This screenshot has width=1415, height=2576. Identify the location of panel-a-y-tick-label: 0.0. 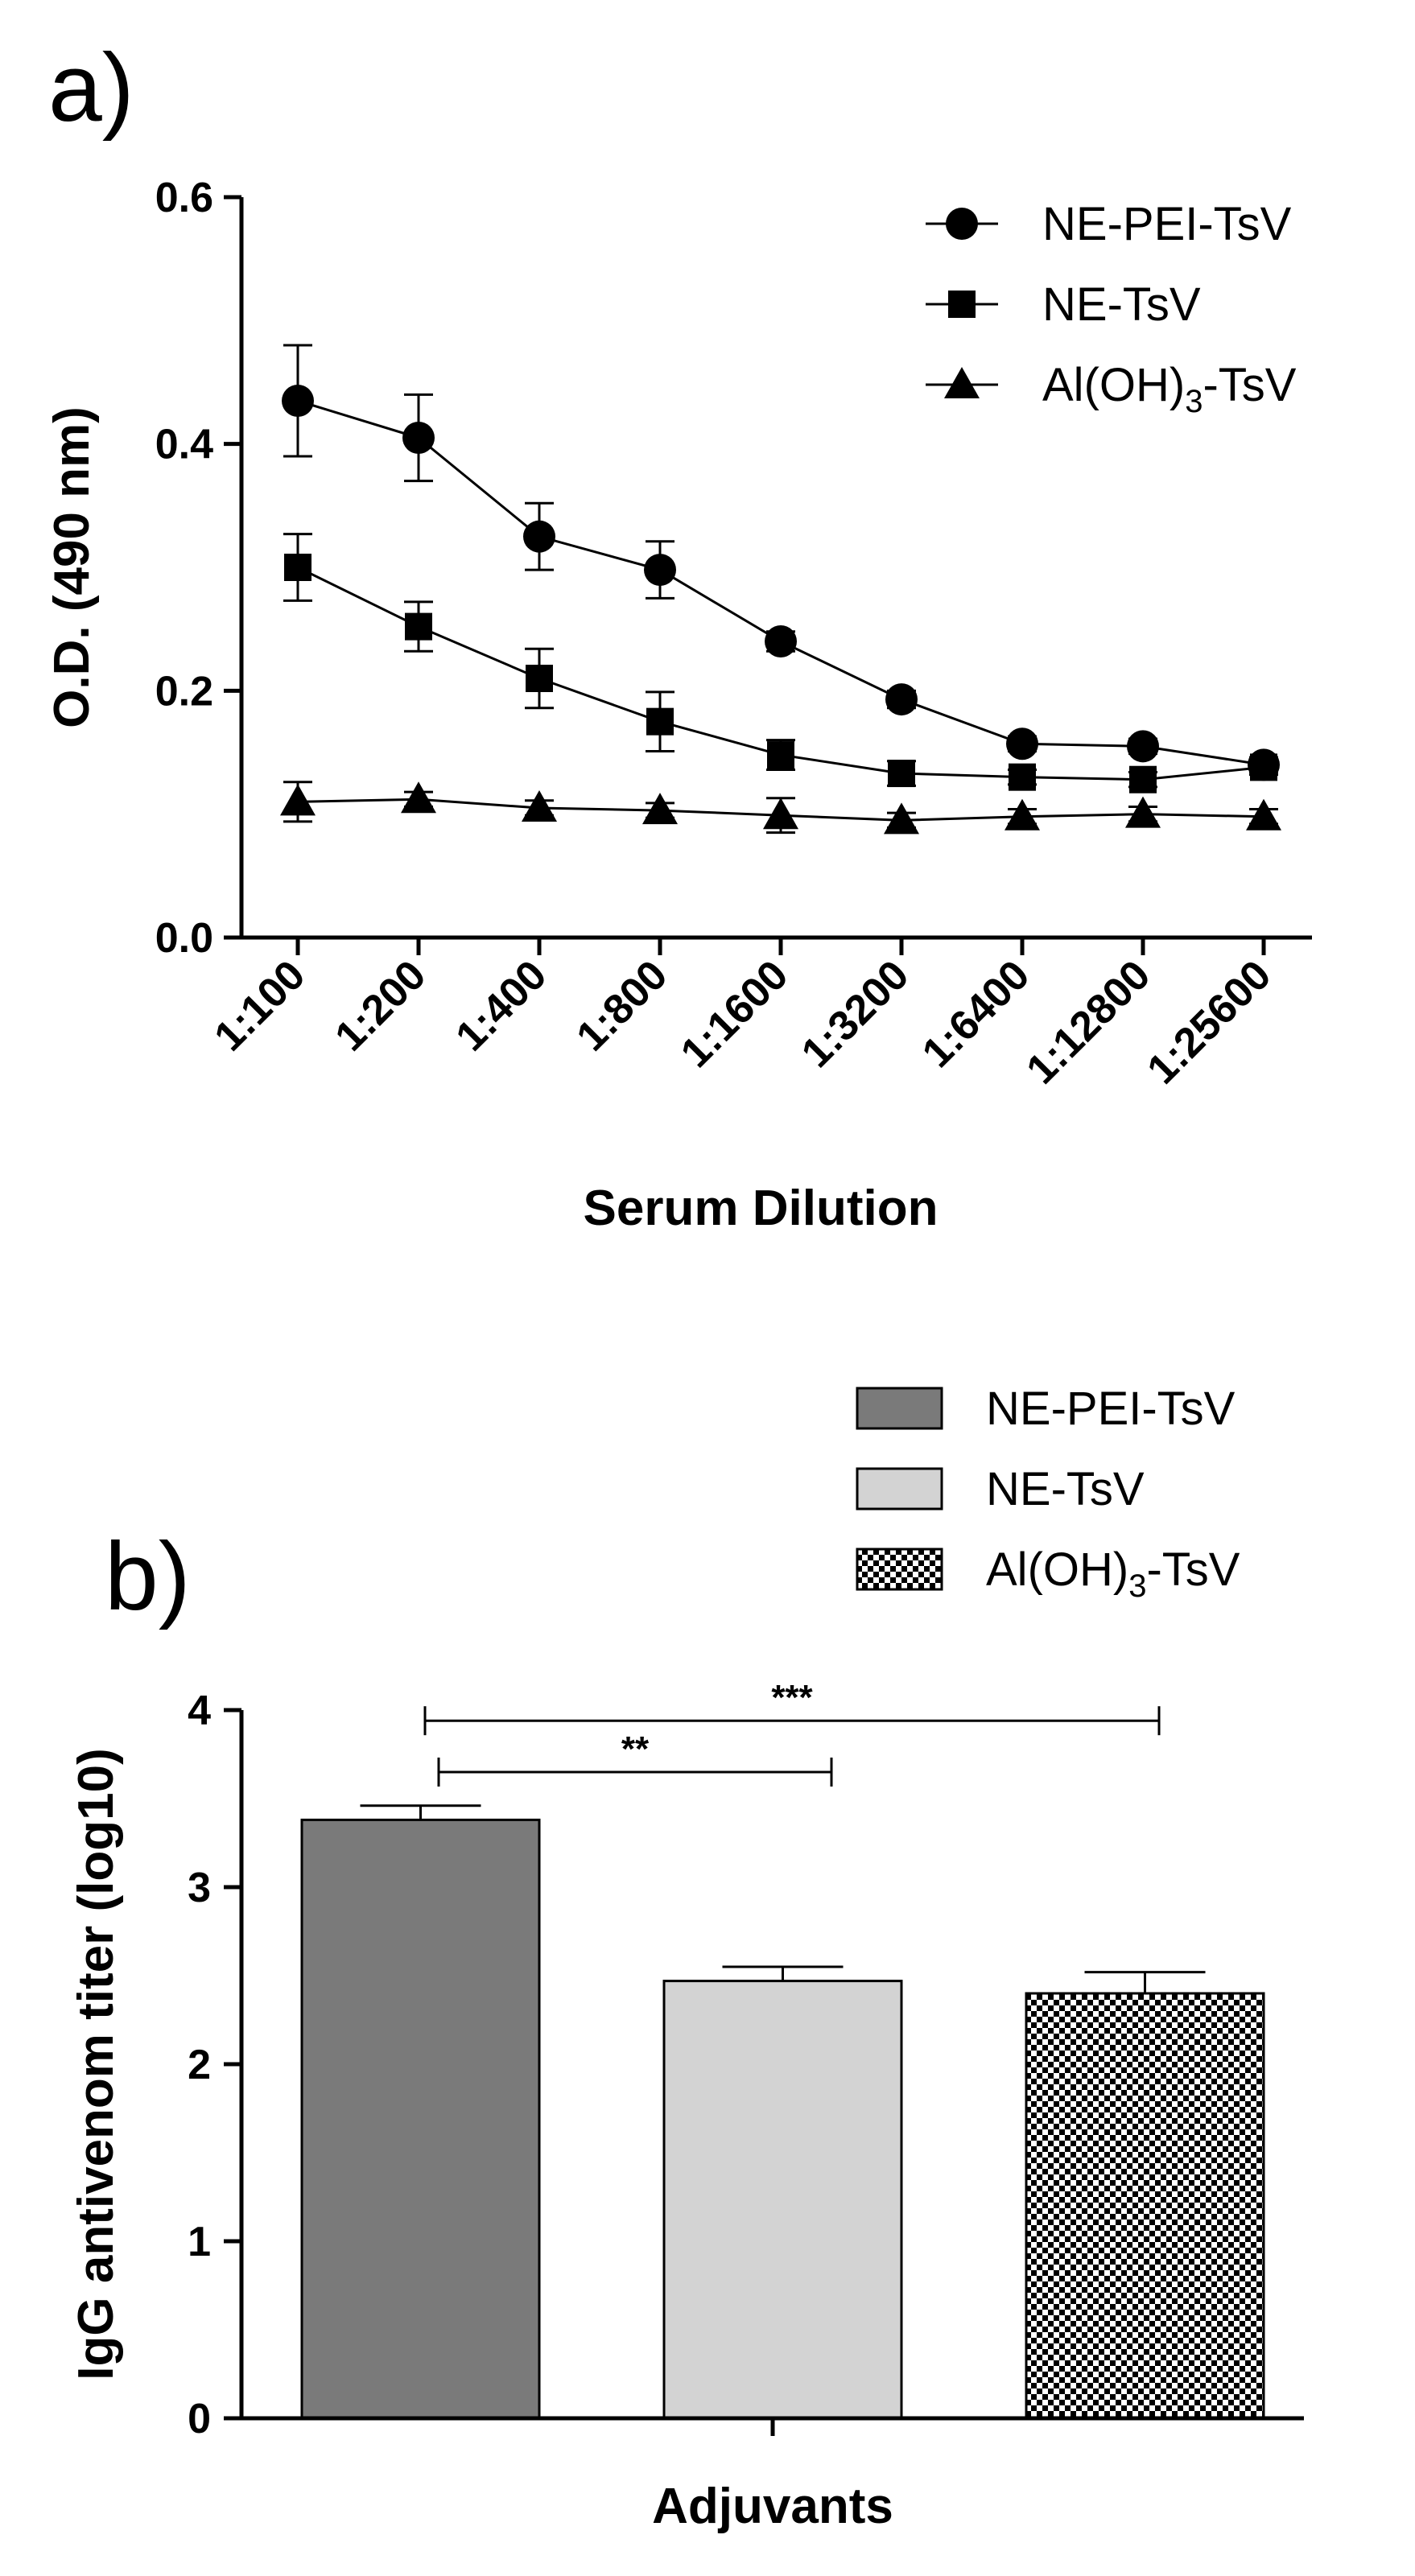
(184, 938).